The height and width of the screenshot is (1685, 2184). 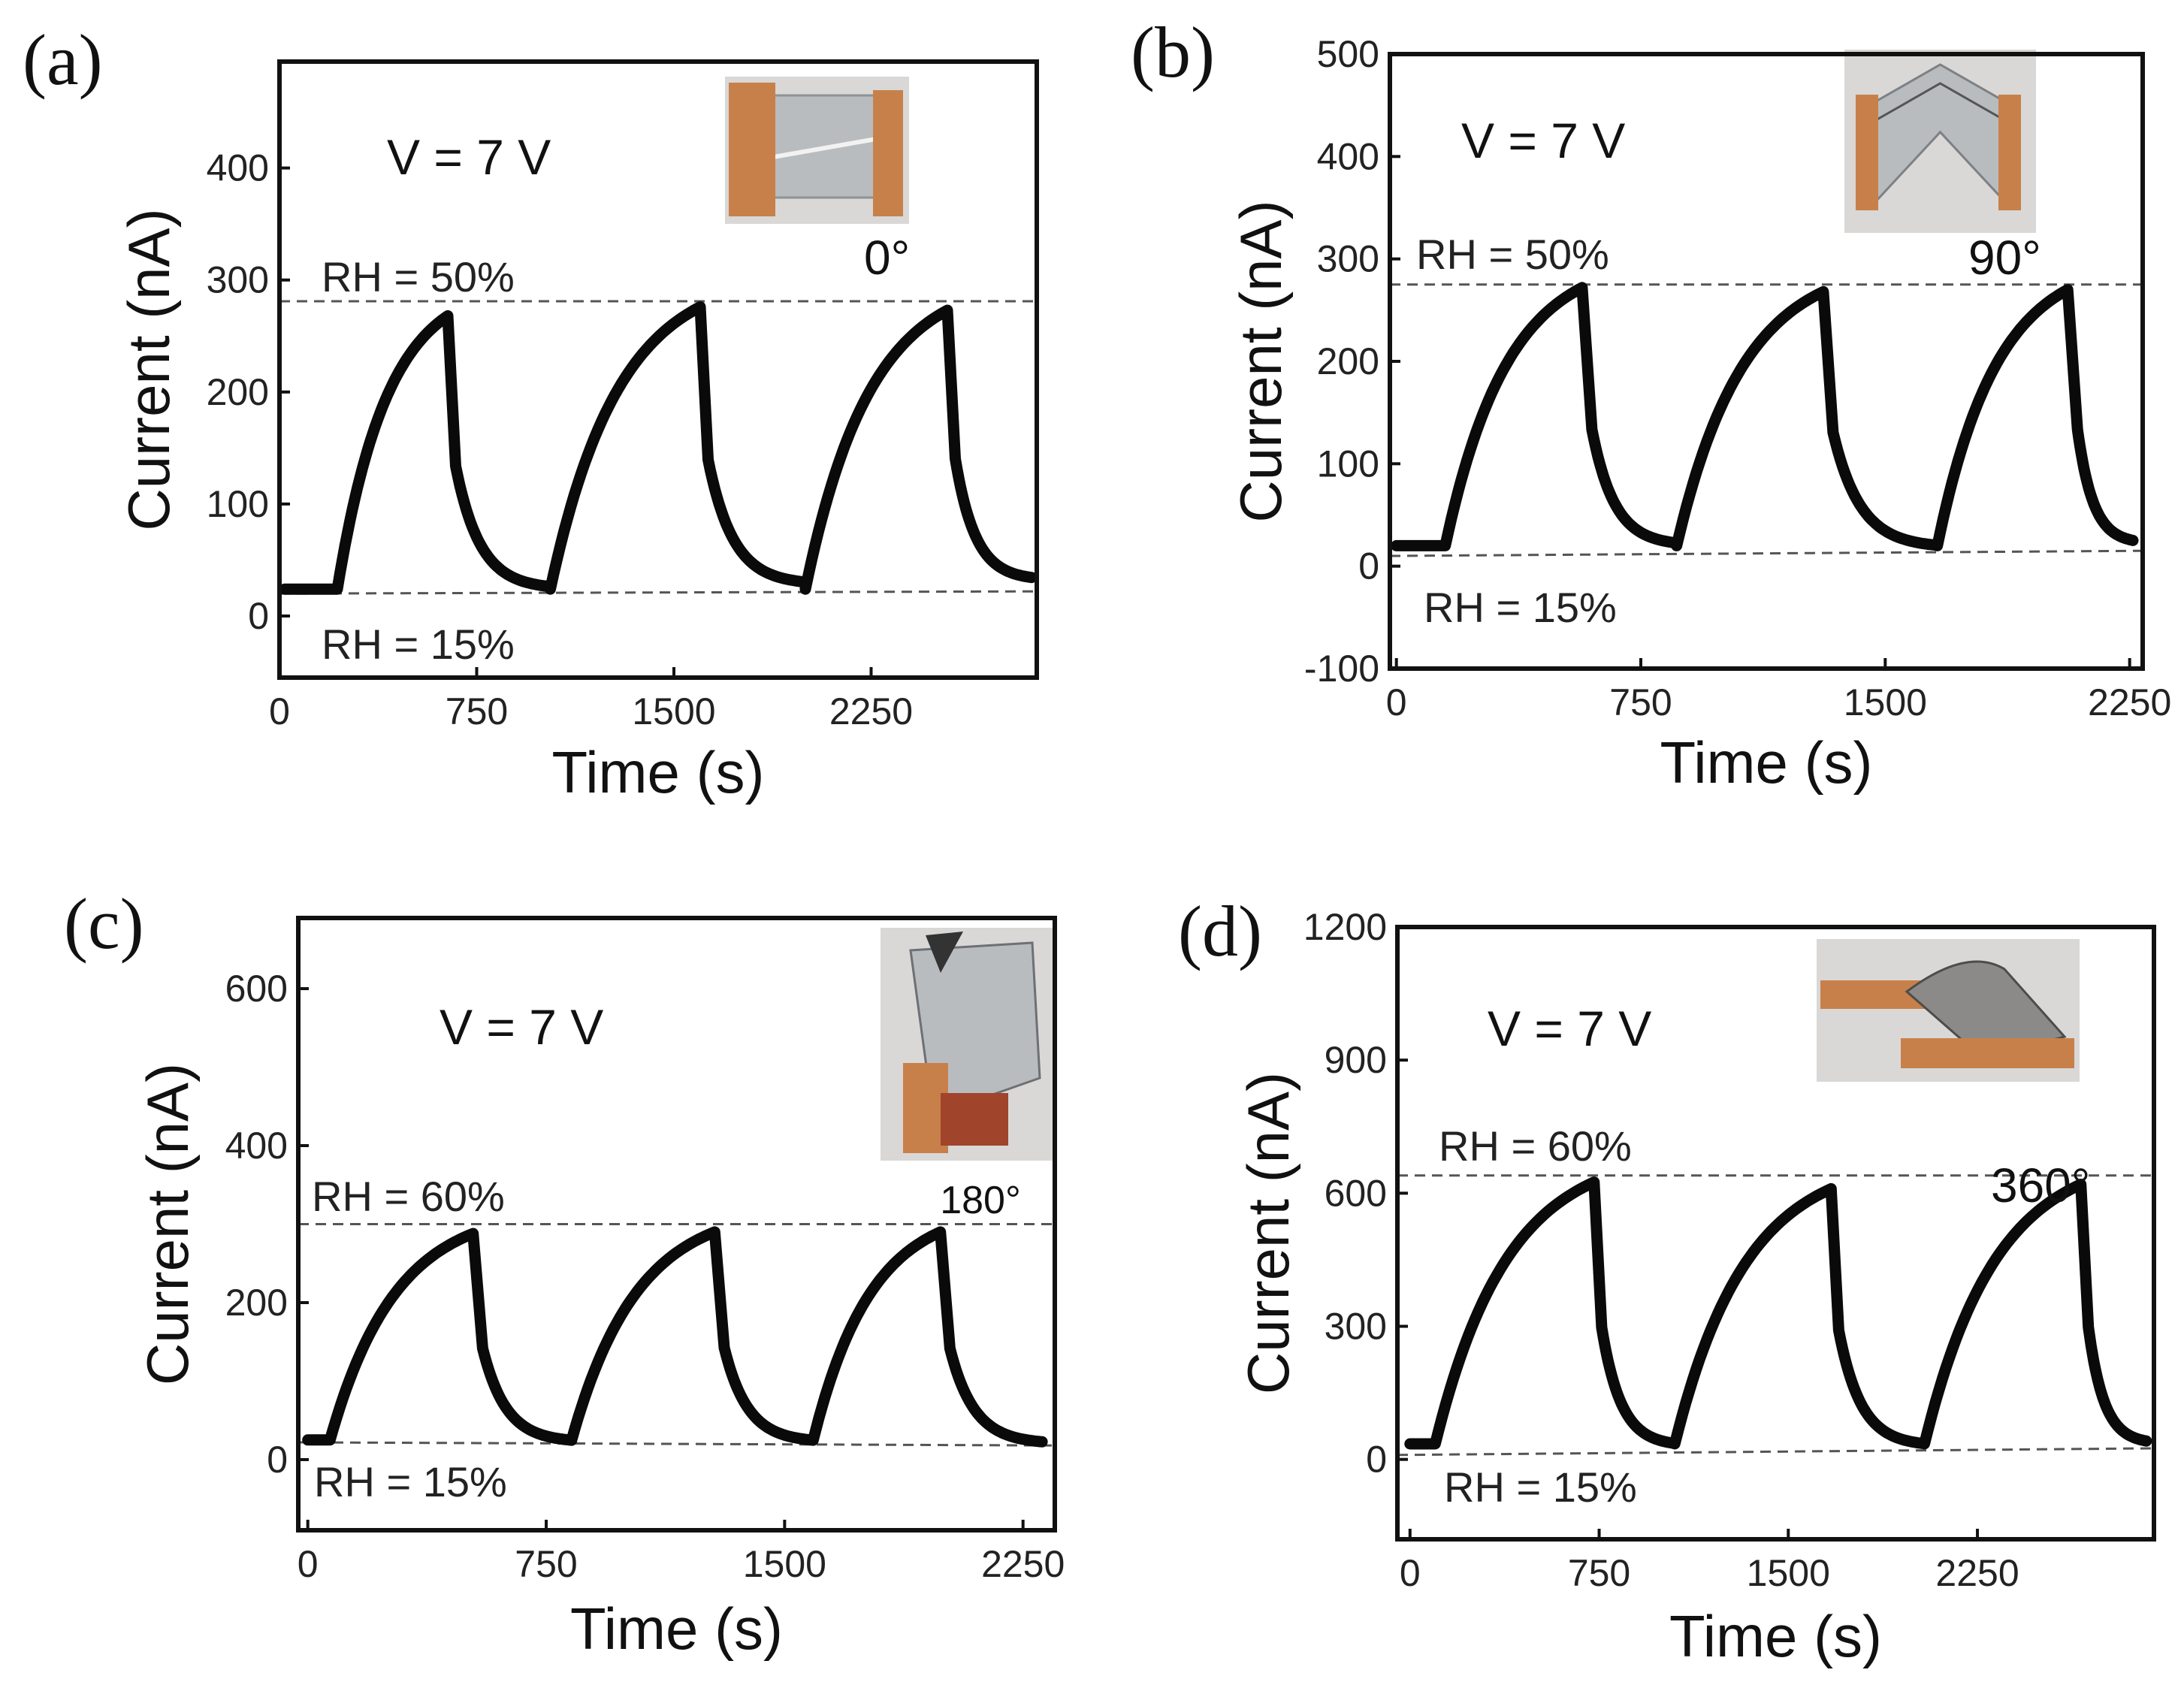 What do you see at coordinates (1345, 927) in the screenshot?
I see `y-tick-label: 1200` at bounding box center [1345, 927].